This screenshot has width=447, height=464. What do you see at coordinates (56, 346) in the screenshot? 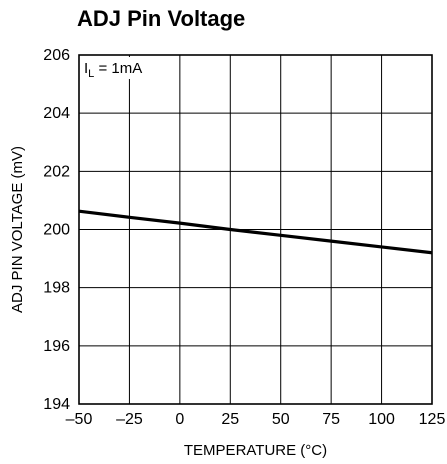
I see `y-tick-label: 196` at bounding box center [56, 346].